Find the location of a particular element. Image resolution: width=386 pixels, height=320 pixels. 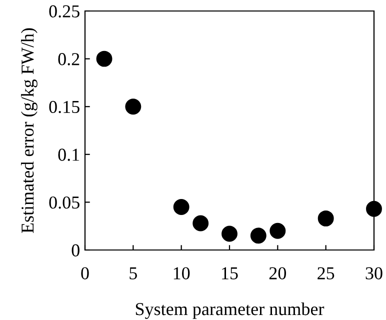

x-tick-label: 10 is located at coordinates (182, 273).